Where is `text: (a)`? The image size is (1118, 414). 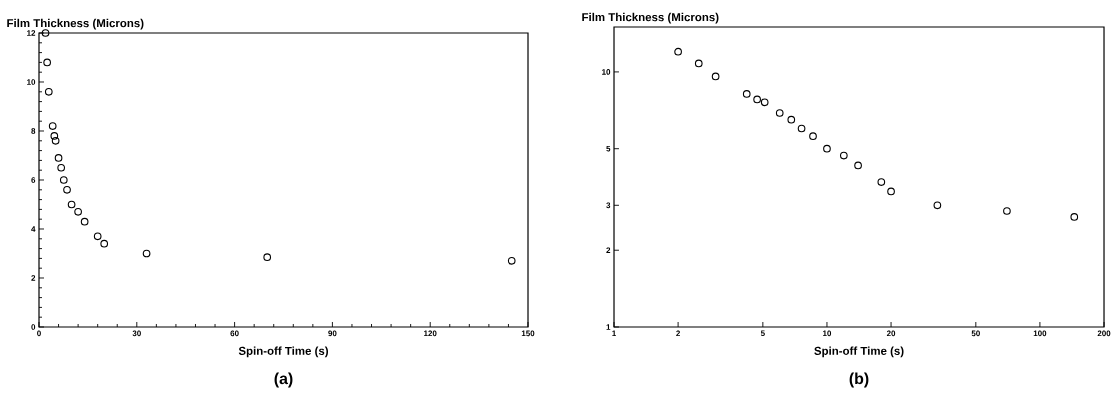 text: (a) is located at coordinates (283, 380).